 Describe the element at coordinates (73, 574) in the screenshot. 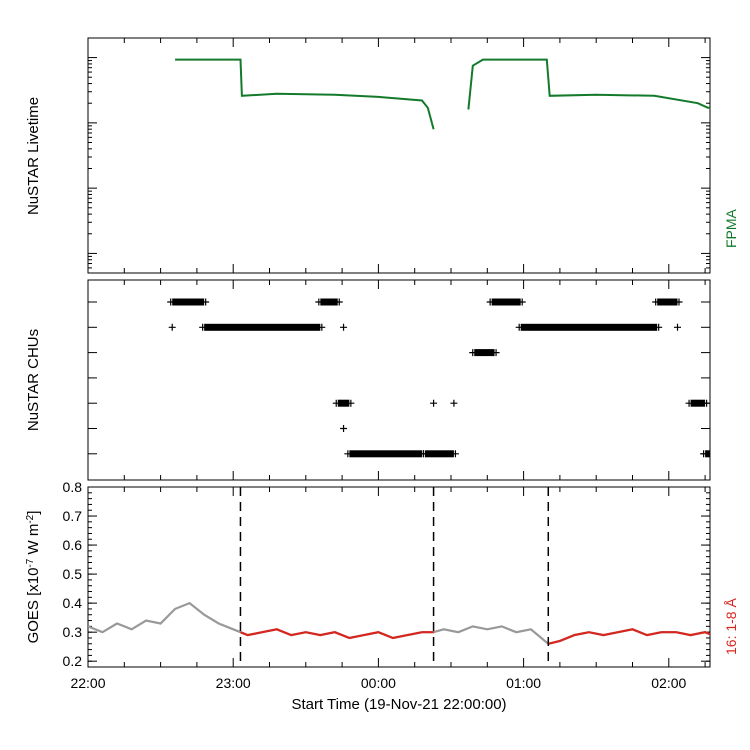

I see `goes-ytick-label: 0.5` at that location.